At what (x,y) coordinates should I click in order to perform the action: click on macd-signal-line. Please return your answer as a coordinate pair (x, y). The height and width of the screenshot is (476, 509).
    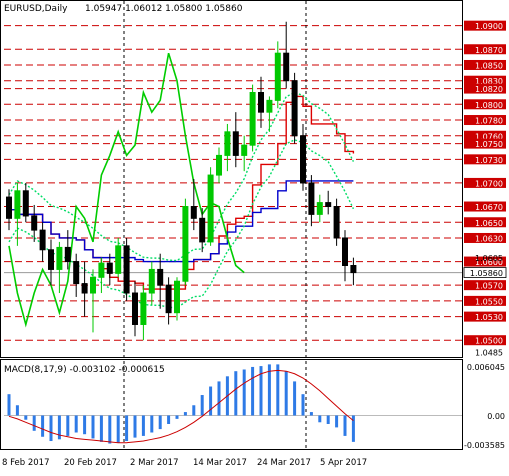
    Looking at the image, I should click on (181, 406).